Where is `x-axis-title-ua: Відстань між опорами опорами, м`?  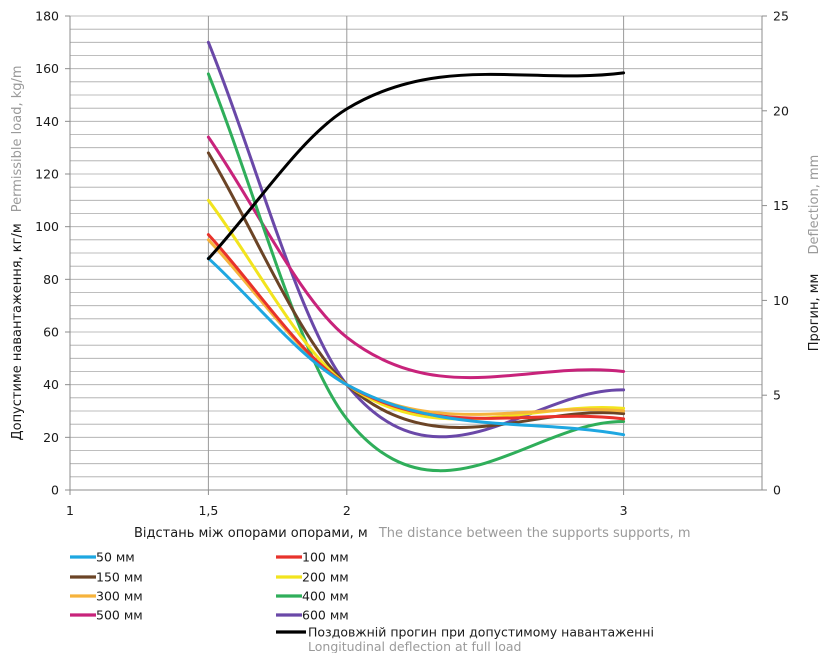 x-axis-title-ua: Відстань між опорами опорами, м is located at coordinates (251, 533).